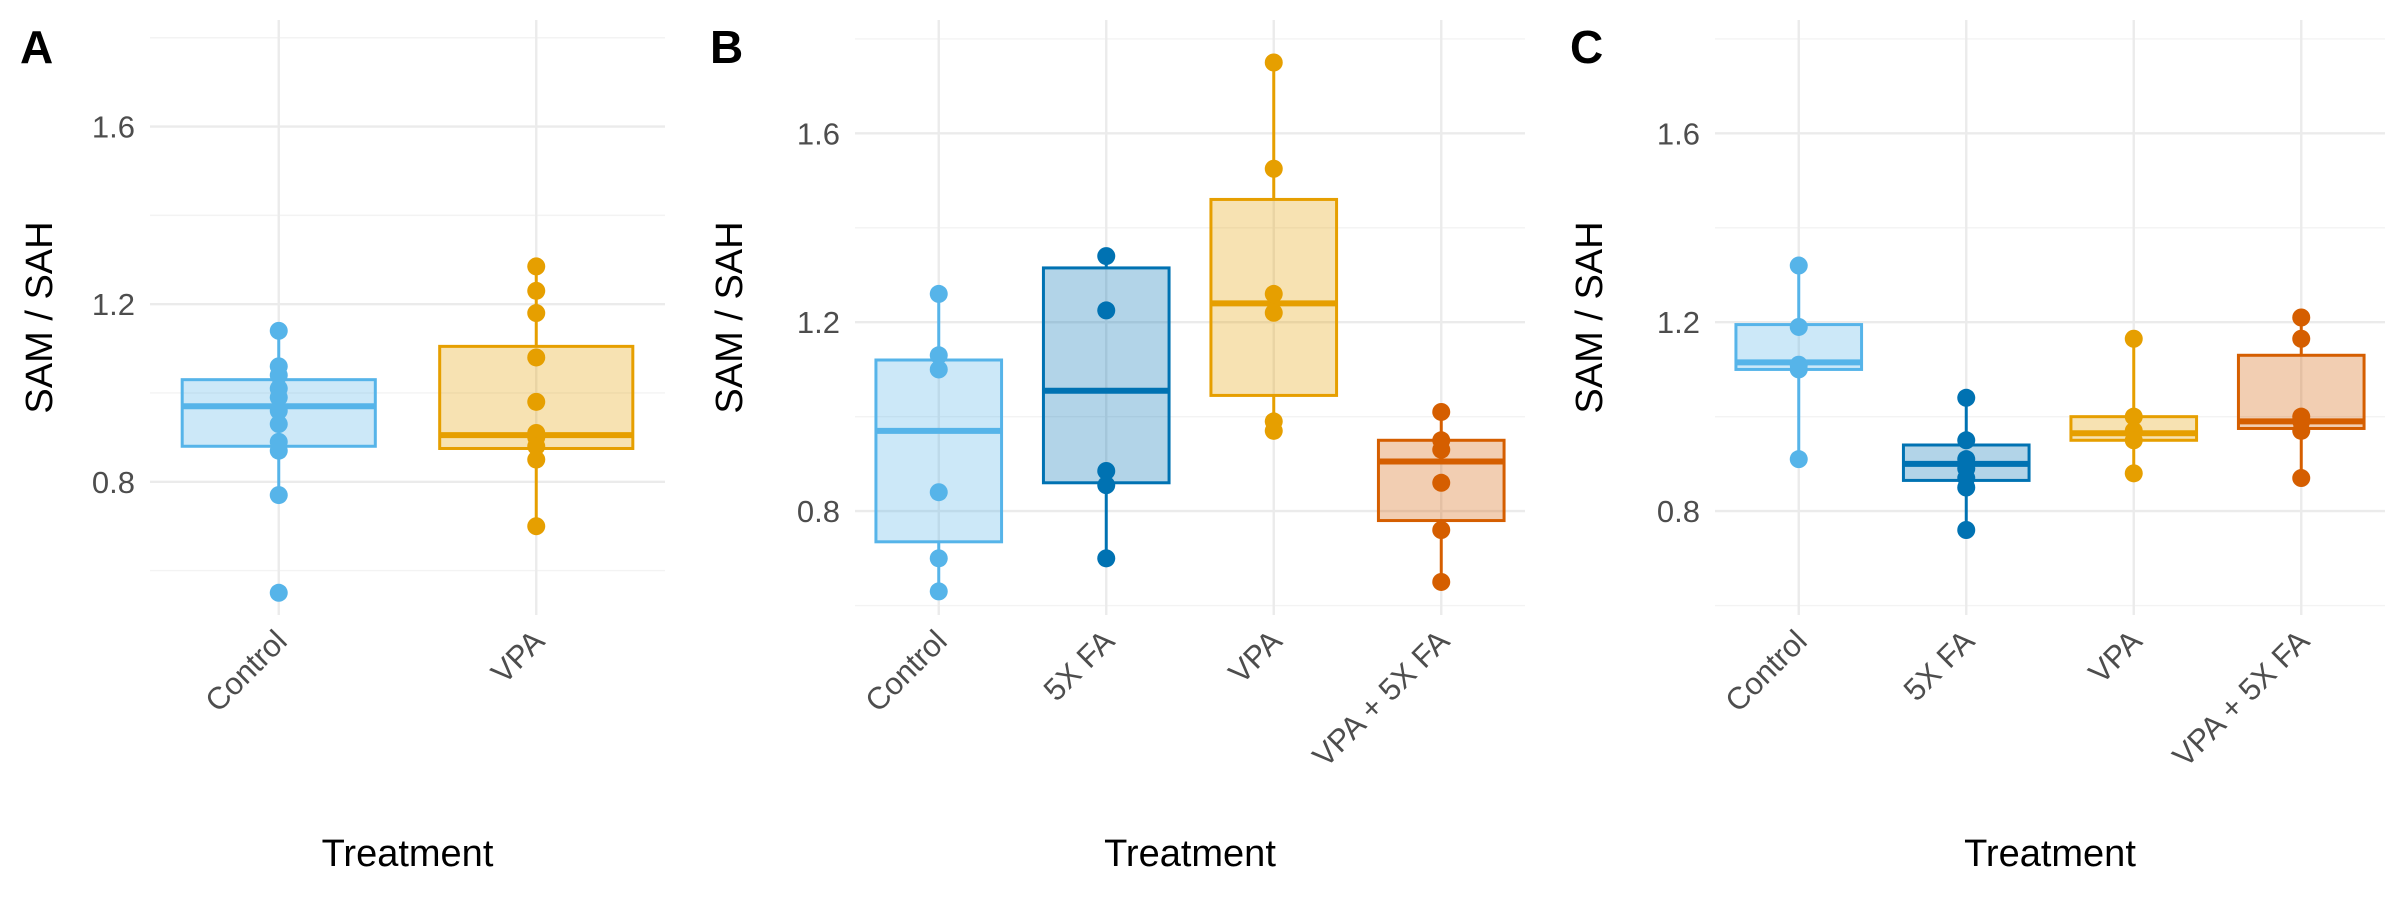 Image resolution: width=2400 pixels, height=900 pixels. What do you see at coordinates (36, 47) in the screenshot?
I see `panel-letter: A` at bounding box center [36, 47].